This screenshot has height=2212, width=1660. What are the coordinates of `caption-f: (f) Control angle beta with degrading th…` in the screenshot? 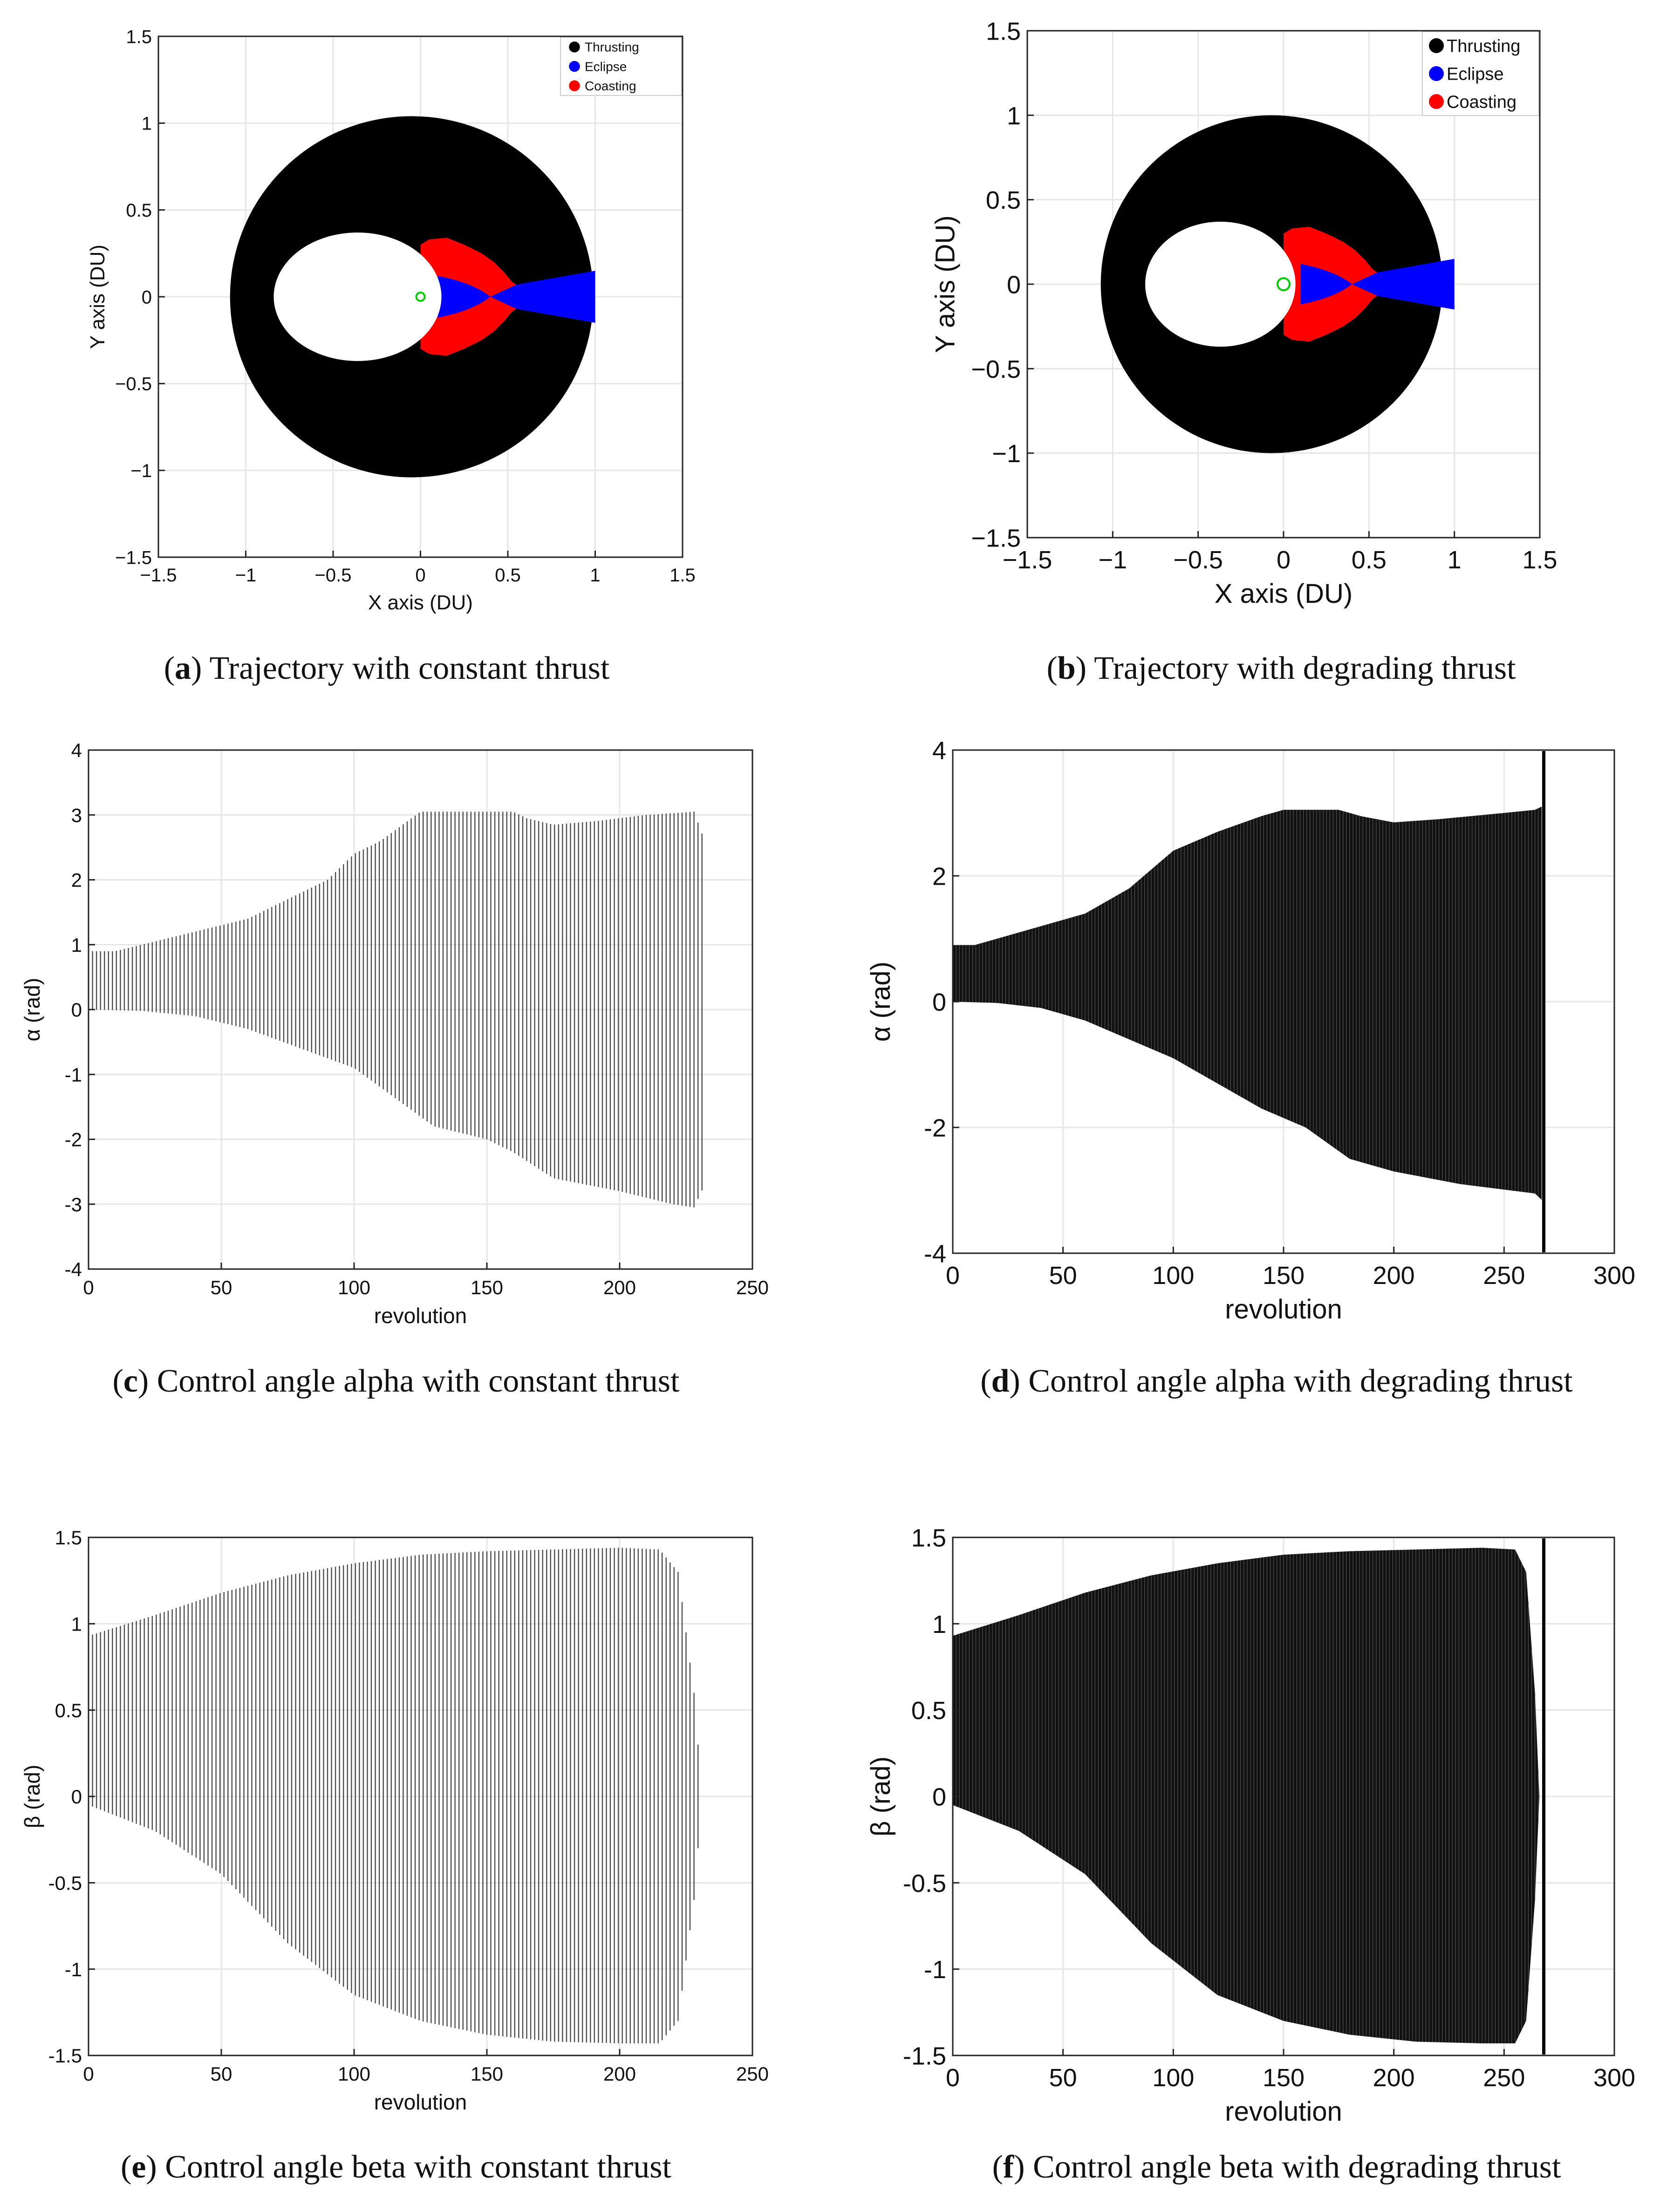 It's located at (1277, 2167).